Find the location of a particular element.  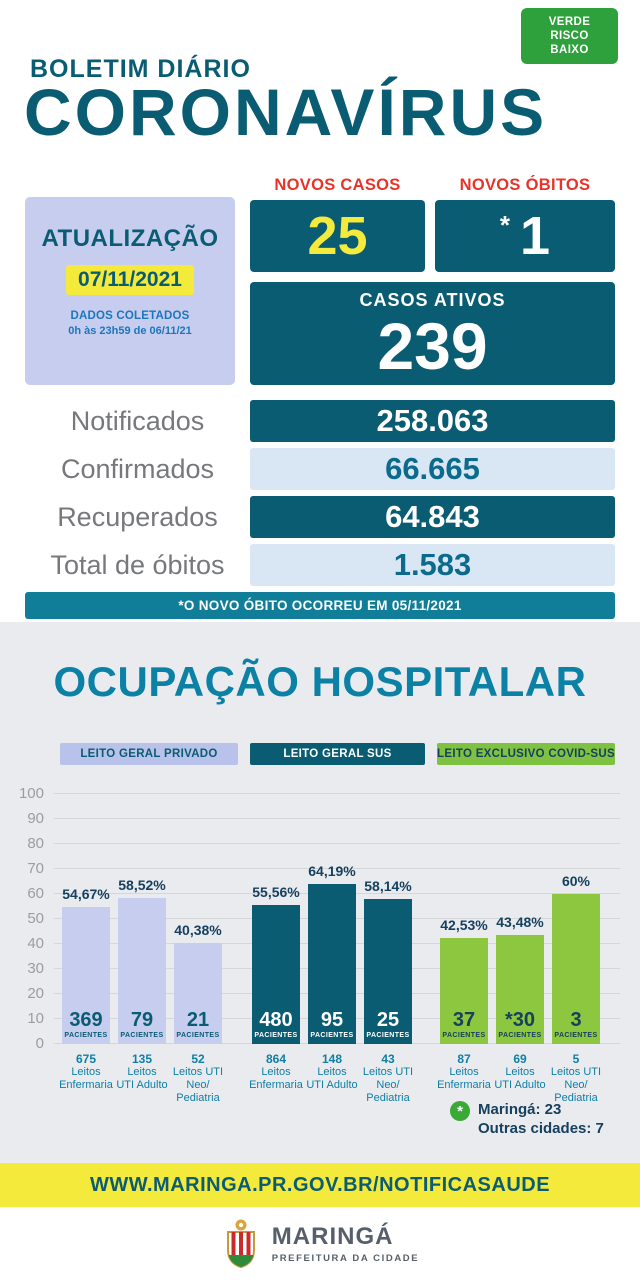

maringa-crest-logo is located at coordinates (240, 1243).